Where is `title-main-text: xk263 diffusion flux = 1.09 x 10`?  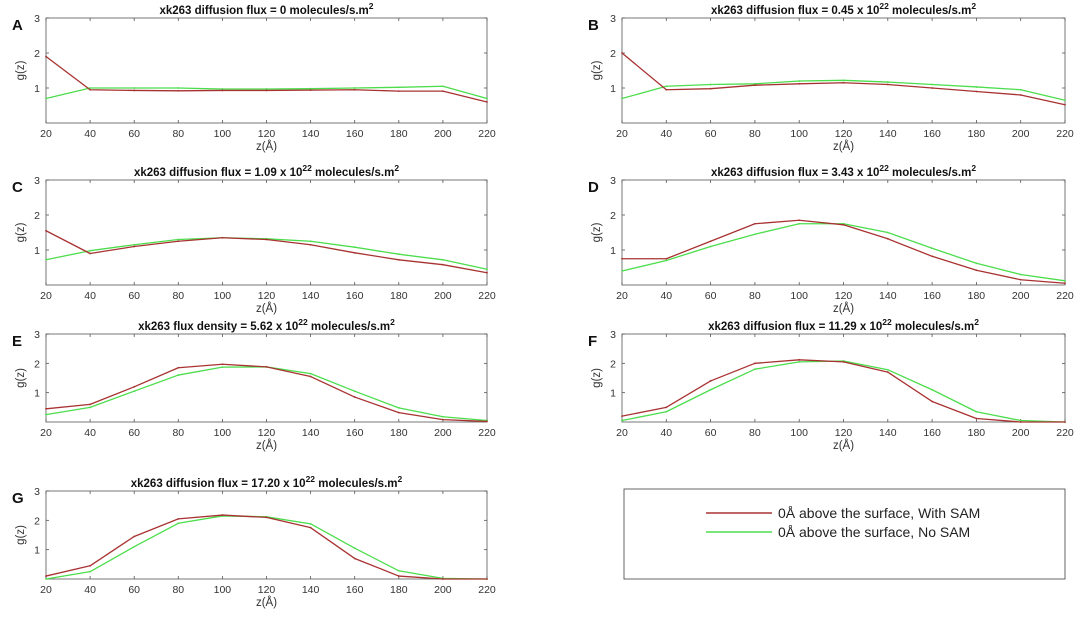 title-main-text: xk263 diffusion flux = 1.09 x 10 is located at coordinates (218, 173).